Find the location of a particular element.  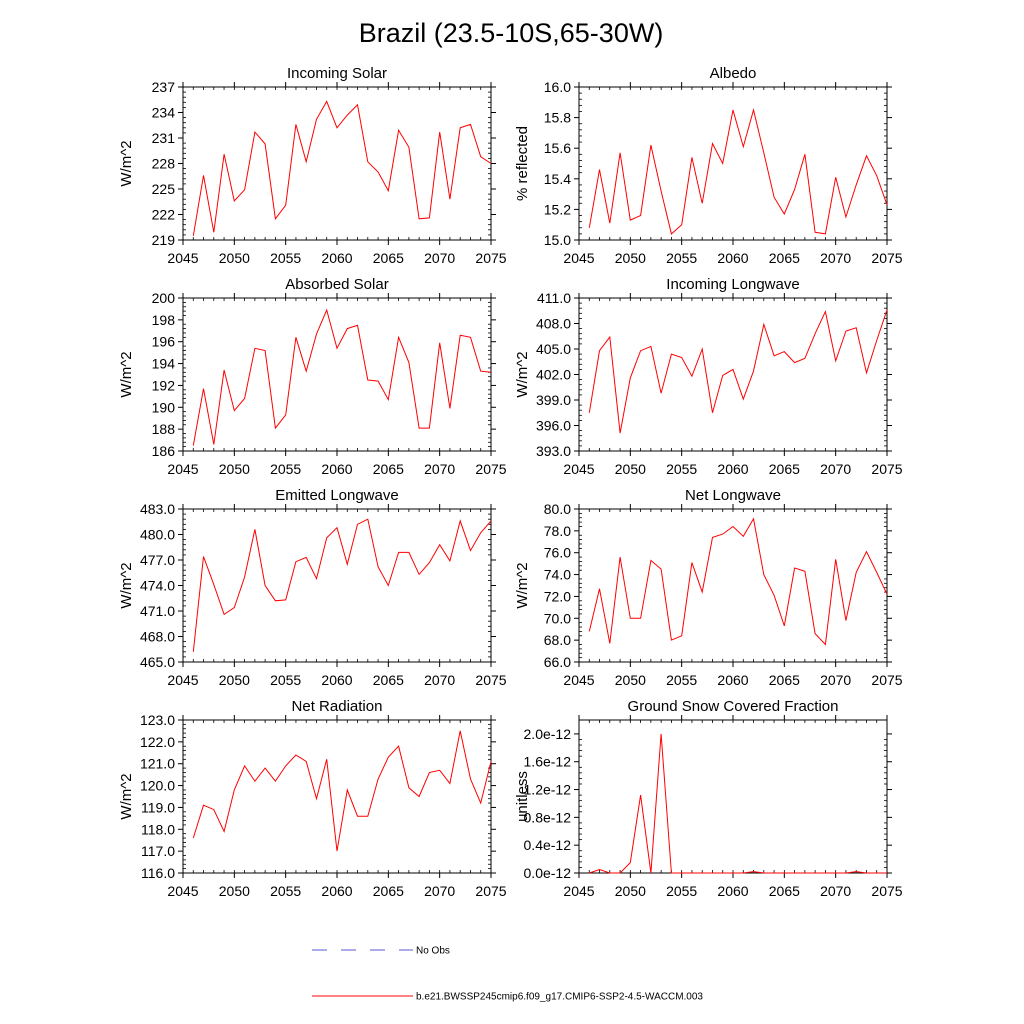

panel-title: Incoming Solar is located at coordinates (337, 73).